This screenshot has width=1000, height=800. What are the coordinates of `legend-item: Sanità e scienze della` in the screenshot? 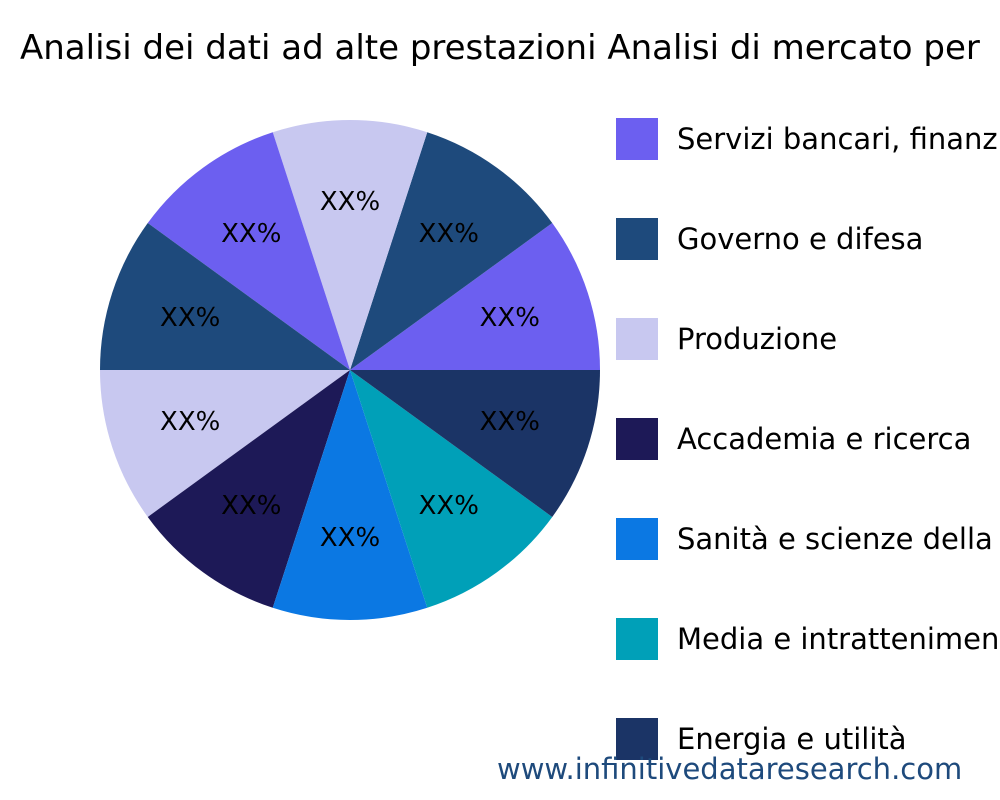 It's located at (808, 539).